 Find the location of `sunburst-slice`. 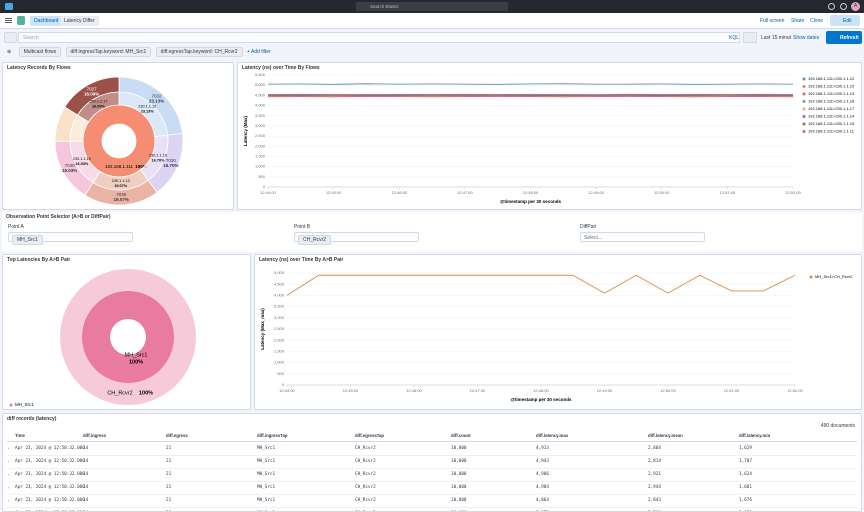

sunburst-slice is located at coordinates (92, 96).